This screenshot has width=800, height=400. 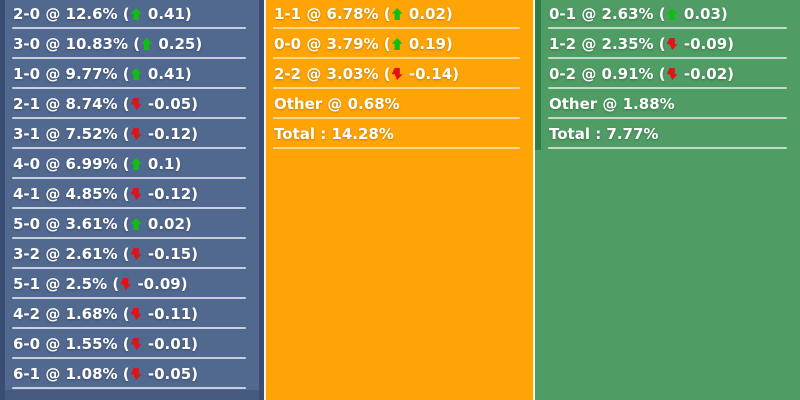 I want to click on score-row: Other @ 1.88%, so click(x=670, y=105).